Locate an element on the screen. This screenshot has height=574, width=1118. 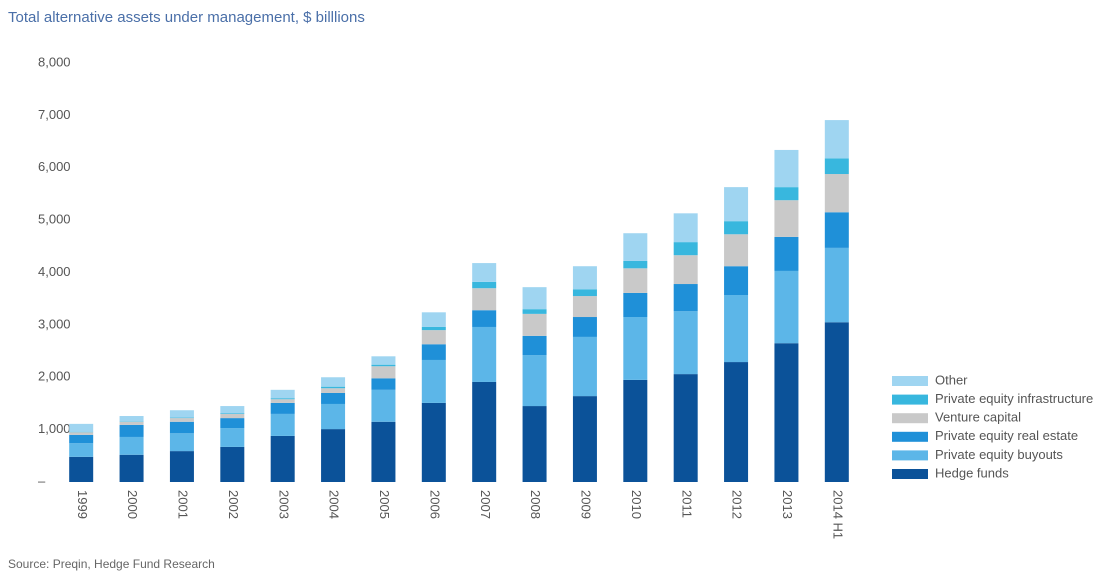
y-tick-label: 1,000 is located at coordinates (54, 428).